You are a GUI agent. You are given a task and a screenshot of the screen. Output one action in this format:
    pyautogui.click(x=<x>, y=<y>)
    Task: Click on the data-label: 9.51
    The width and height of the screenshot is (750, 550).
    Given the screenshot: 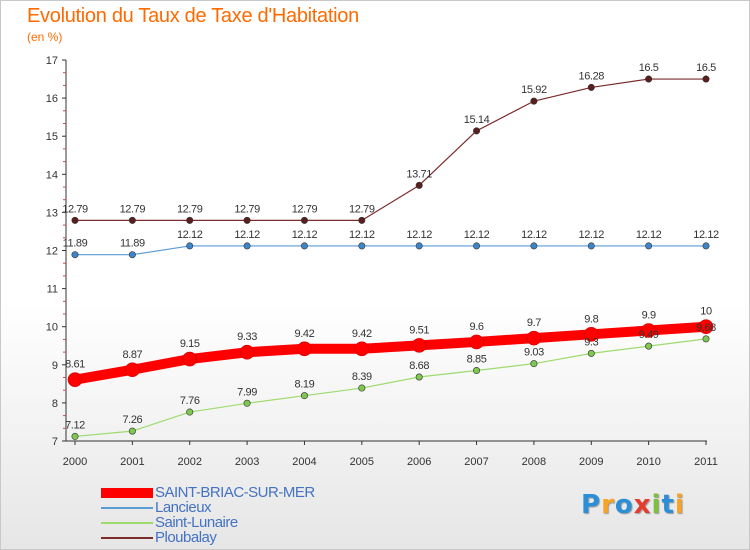 What is the action you would take?
    pyautogui.click(x=419, y=330)
    